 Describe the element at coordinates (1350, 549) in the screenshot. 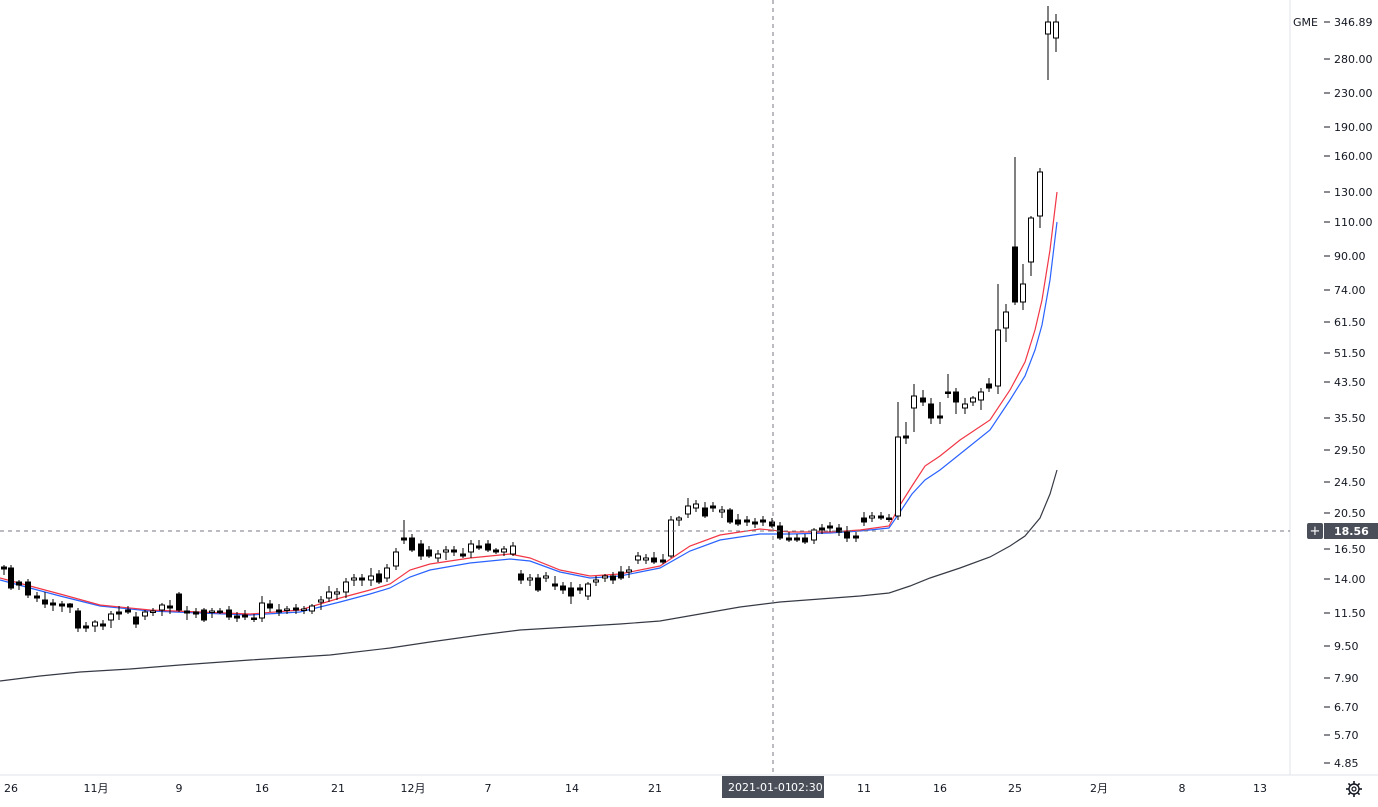

I see `price-tick-label: 16.50` at that location.